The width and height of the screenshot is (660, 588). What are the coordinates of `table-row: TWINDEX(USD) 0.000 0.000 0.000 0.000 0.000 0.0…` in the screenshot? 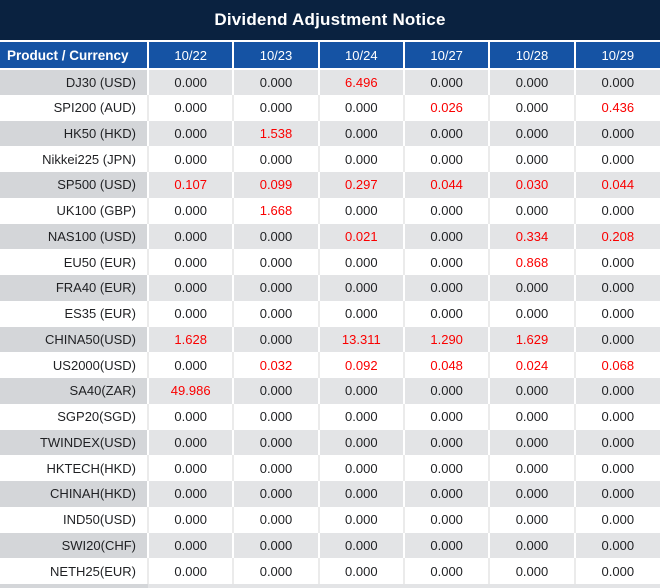 It's located at (330, 442).